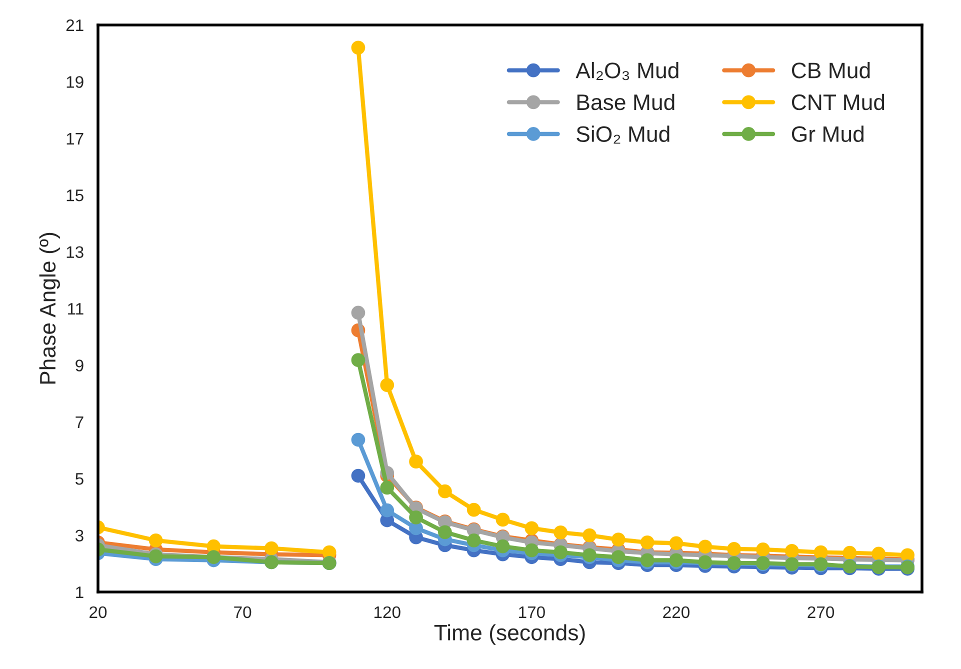 The width and height of the screenshot is (961, 669). I want to click on legend-label: Gr Mud, so click(828, 134).